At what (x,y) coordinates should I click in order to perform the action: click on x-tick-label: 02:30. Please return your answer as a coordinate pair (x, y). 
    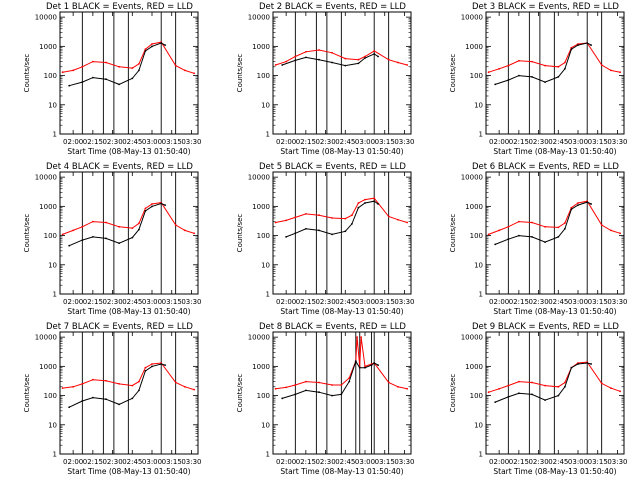
    Looking at the image, I should click on (325, 462).